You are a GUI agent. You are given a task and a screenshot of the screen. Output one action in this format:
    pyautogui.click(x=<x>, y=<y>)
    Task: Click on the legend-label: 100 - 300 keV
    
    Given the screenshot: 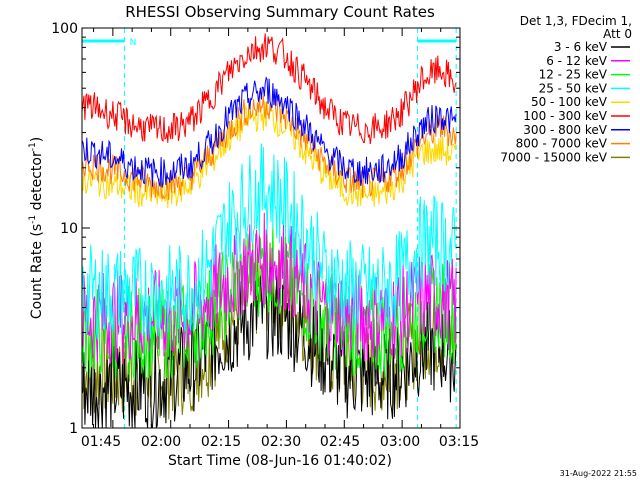 What is the action you would take?
    pyautogui.click(x=565, y=116)
    